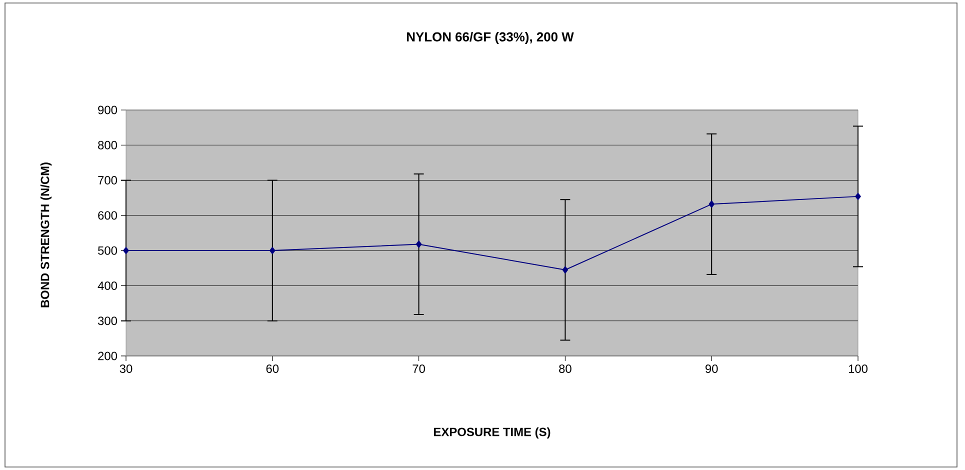  Describe the element at coordinates (565, 368) in the screenshot. I see `x-tick-label: 80` at that location.